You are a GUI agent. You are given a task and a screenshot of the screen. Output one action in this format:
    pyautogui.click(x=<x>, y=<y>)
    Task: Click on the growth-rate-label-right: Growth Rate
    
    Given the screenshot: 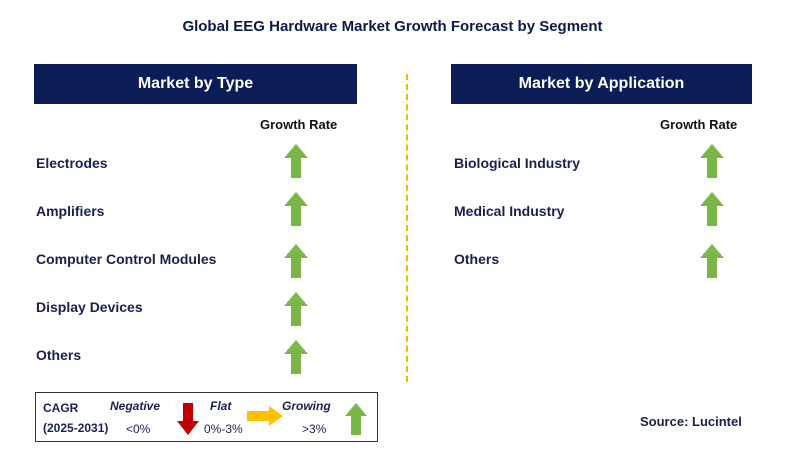 What is the action you would take?
    pyautogui.click(x=699, y=124)
    